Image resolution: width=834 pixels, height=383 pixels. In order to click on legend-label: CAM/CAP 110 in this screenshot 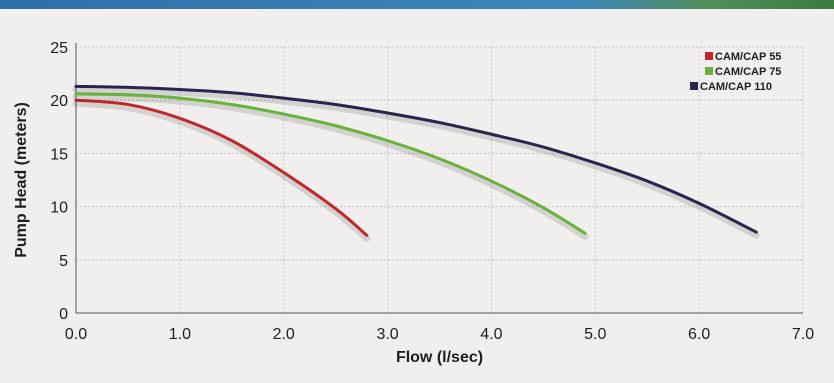, I will do `click(736, 87)`.